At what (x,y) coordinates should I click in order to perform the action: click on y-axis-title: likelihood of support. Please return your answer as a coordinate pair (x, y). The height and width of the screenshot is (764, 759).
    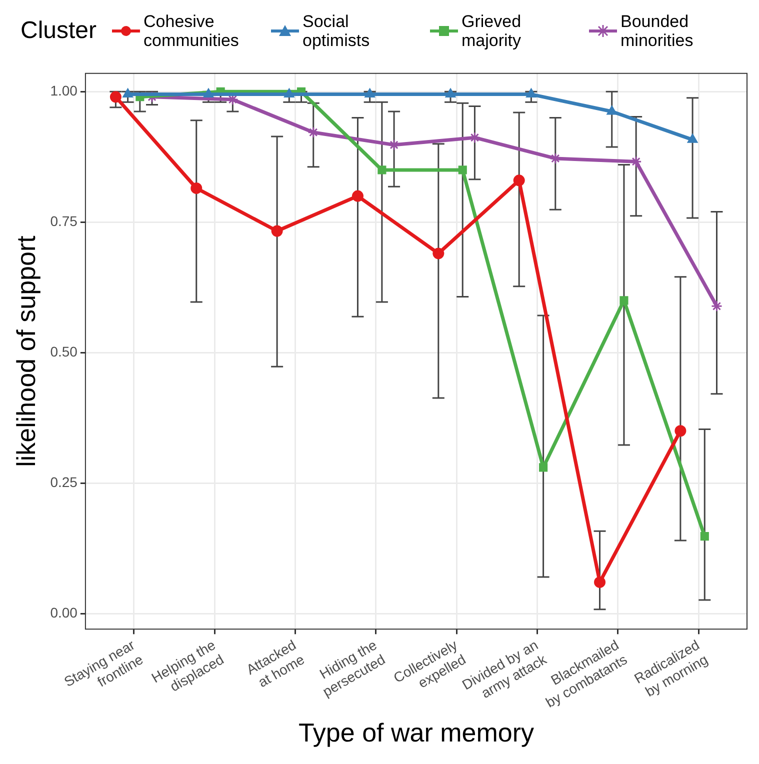
    Looking at the image, I should click on (25, 350).